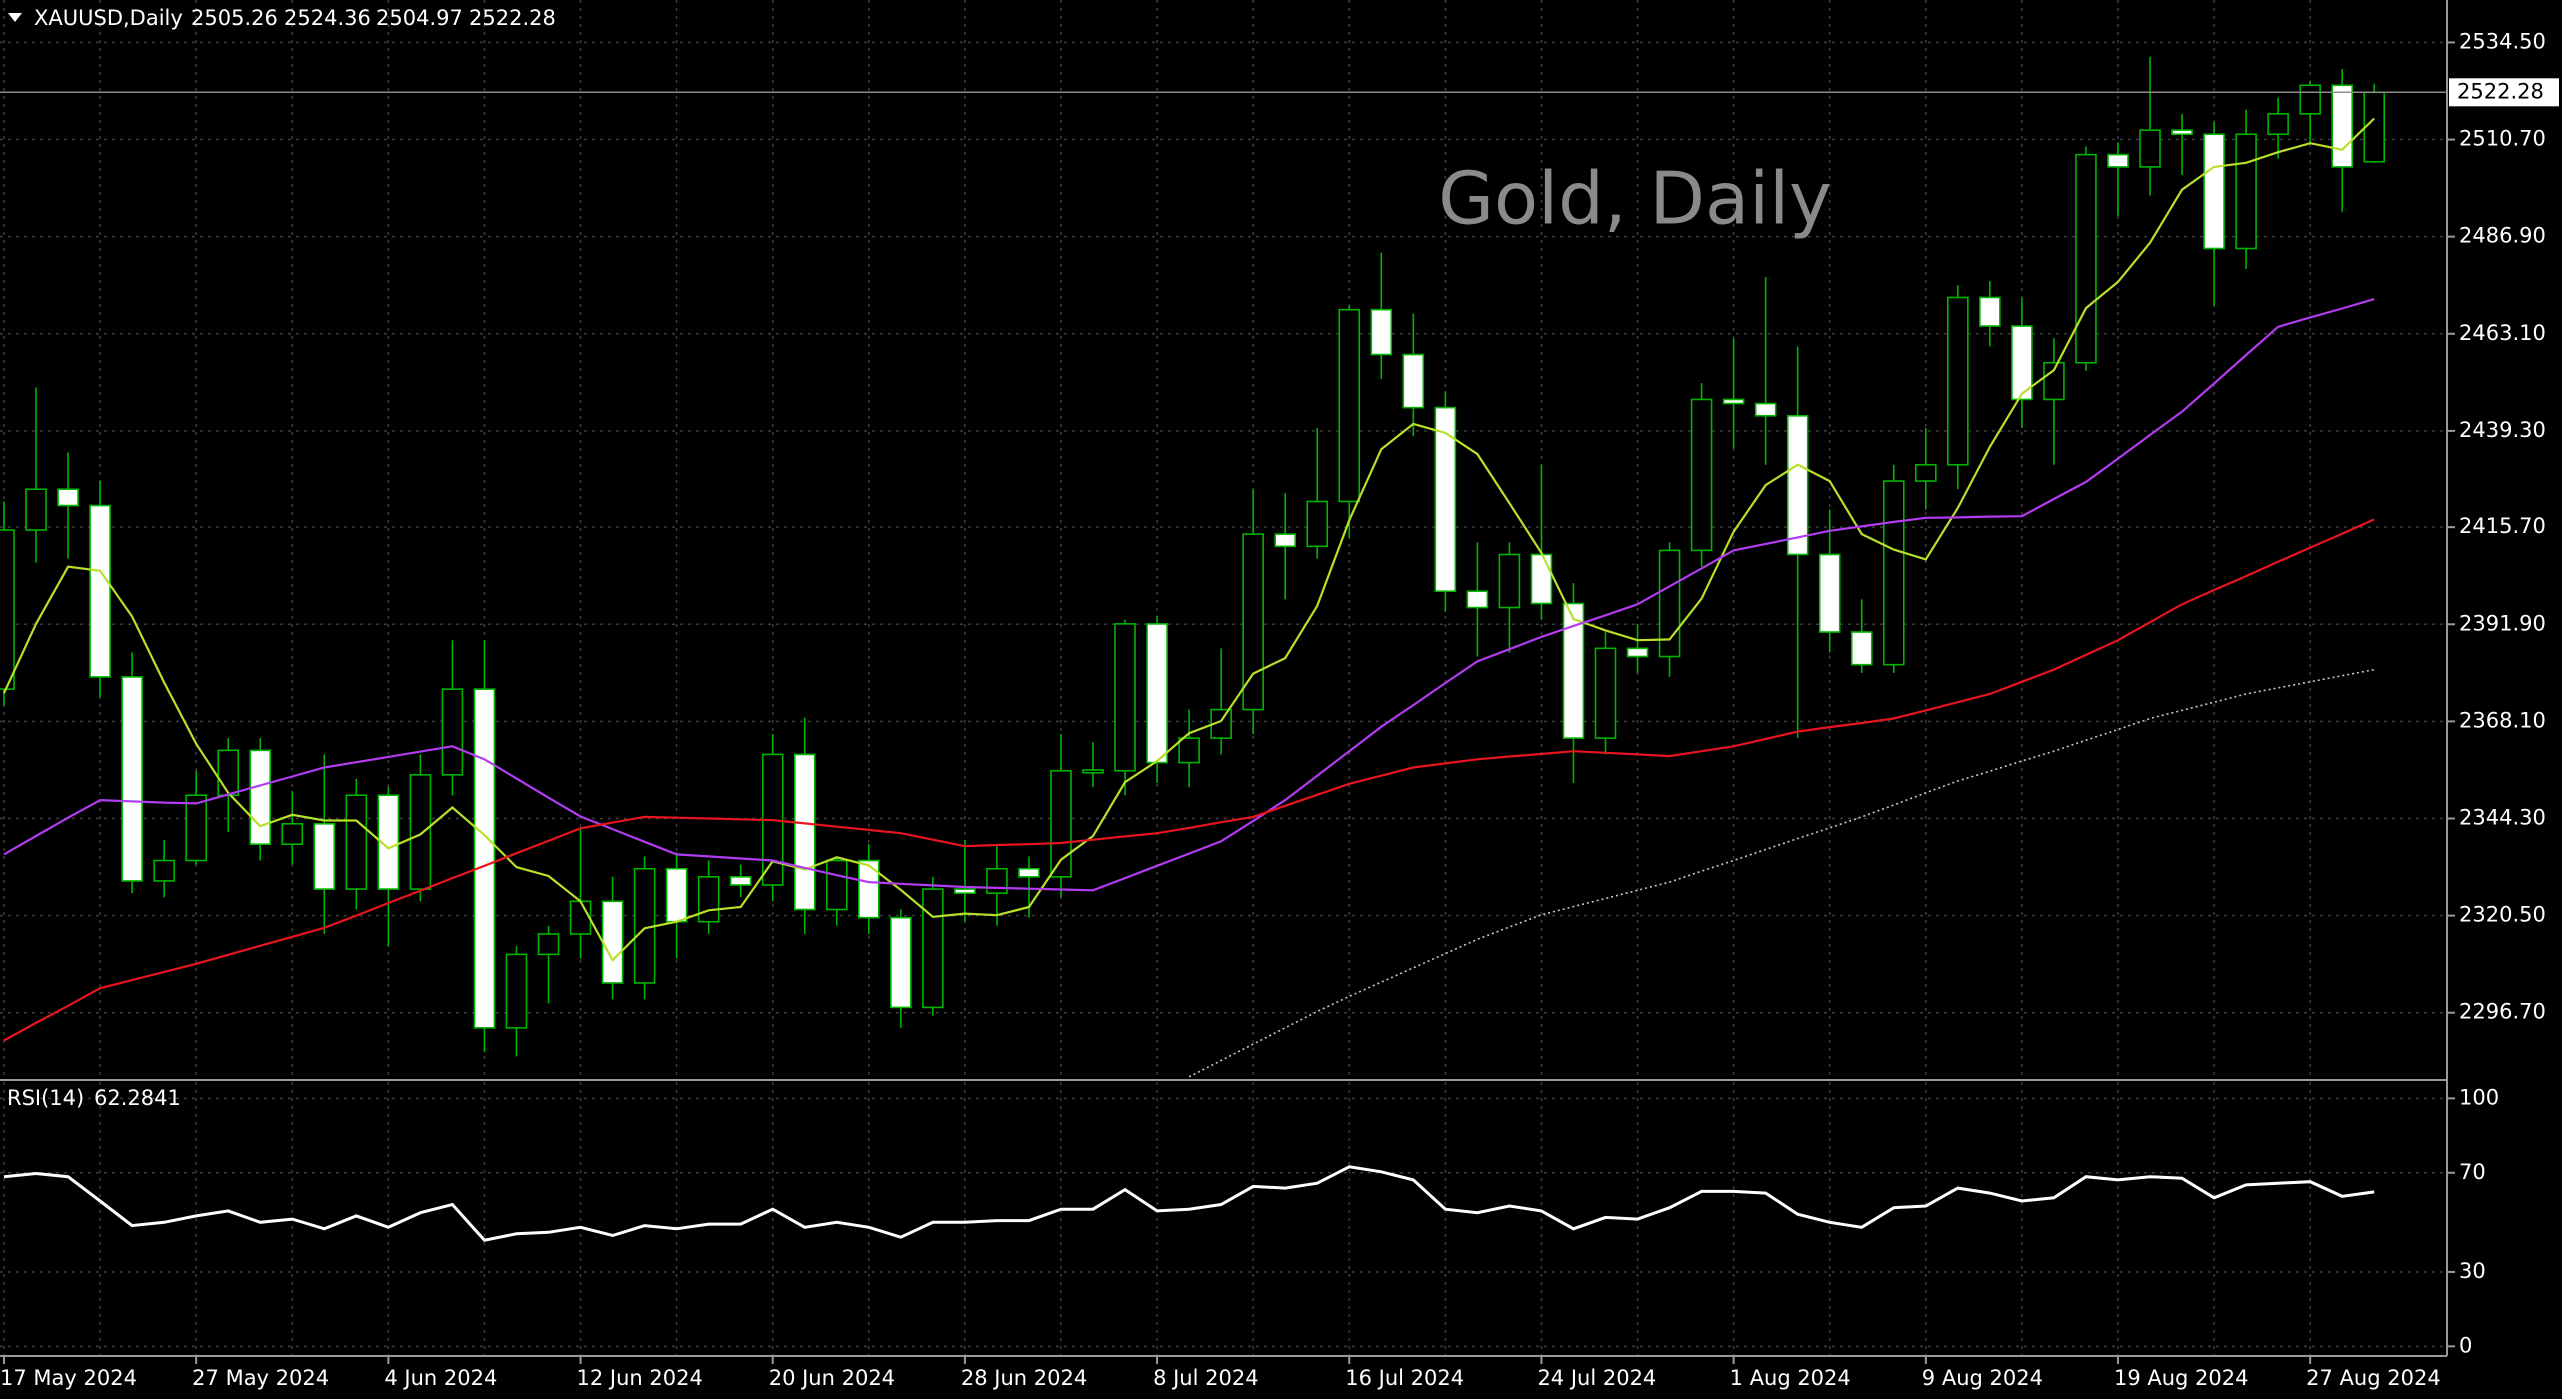 Image resolution: width=2562 pixels, height=1399 pixels. What do you see at coordinates (327, 18) in the screenshot?
I see `header-high: 2524.36` at bounding box center [327, 18].